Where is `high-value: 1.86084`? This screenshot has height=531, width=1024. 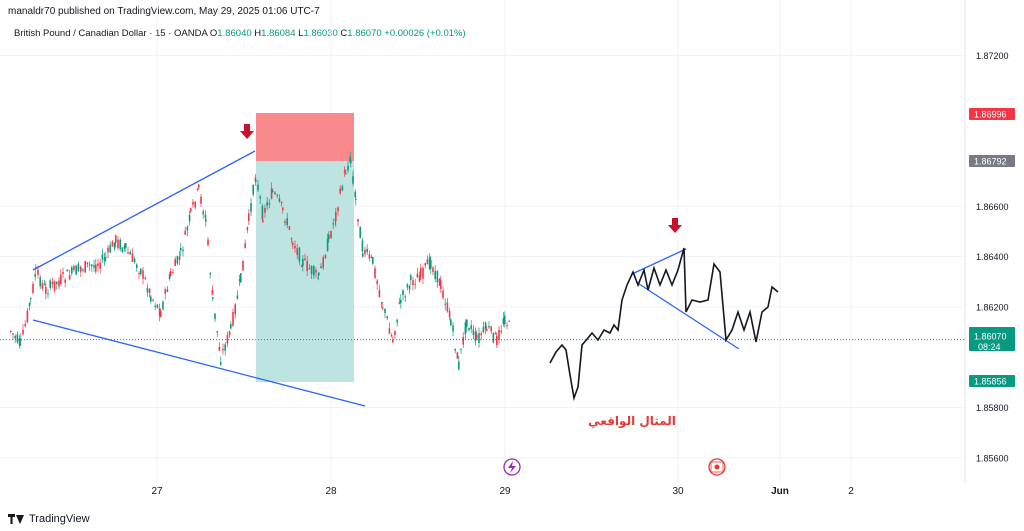
high-value: 1.86084 is located at coordinates (278, 33).